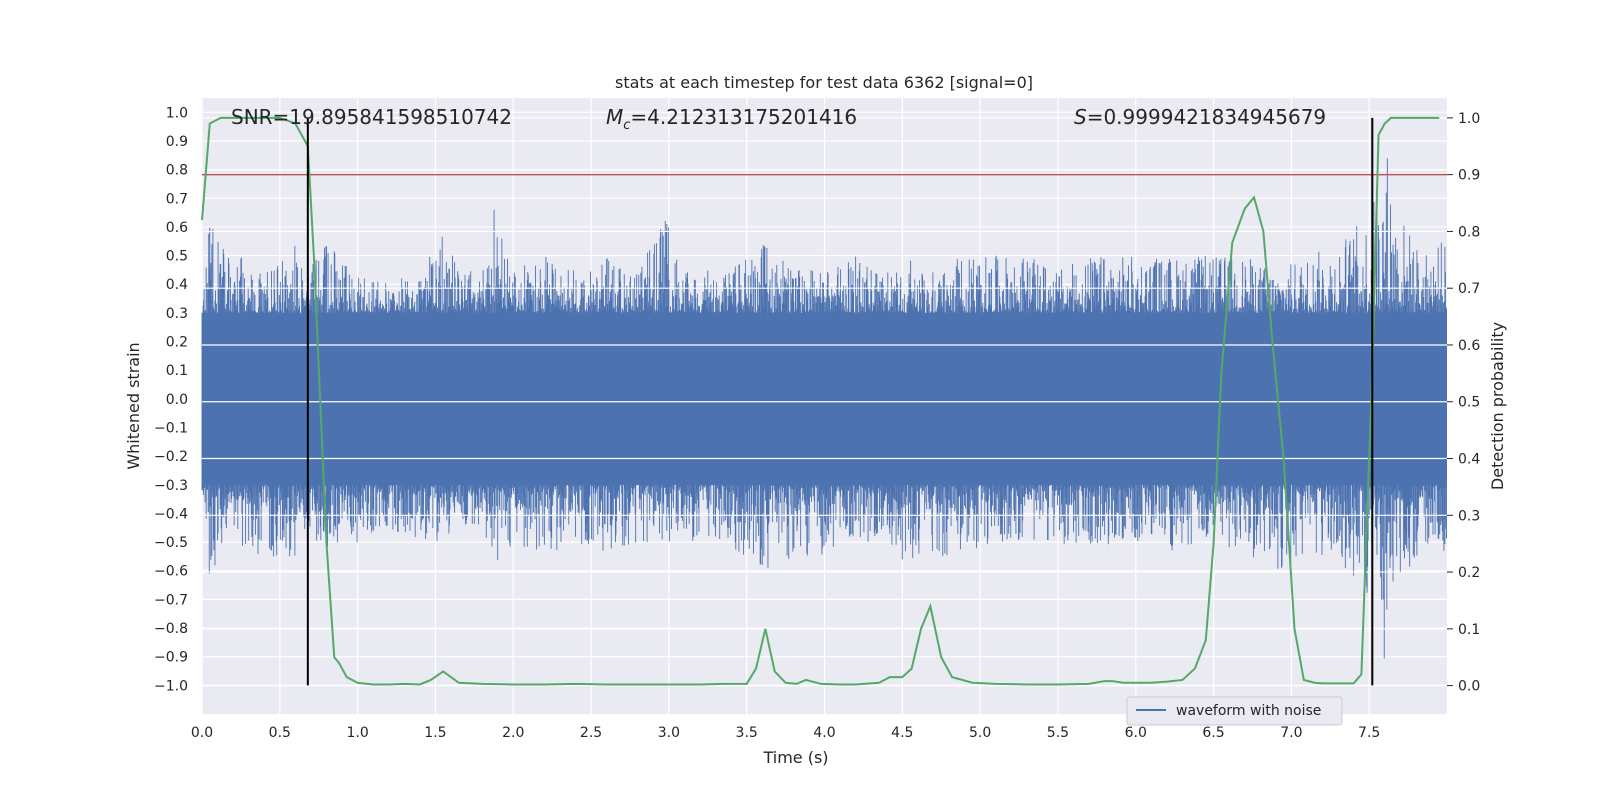 The width and height of the screenshot is (1600, 800). I want to click on x-tick-label: 1.5, so click(435, 733).